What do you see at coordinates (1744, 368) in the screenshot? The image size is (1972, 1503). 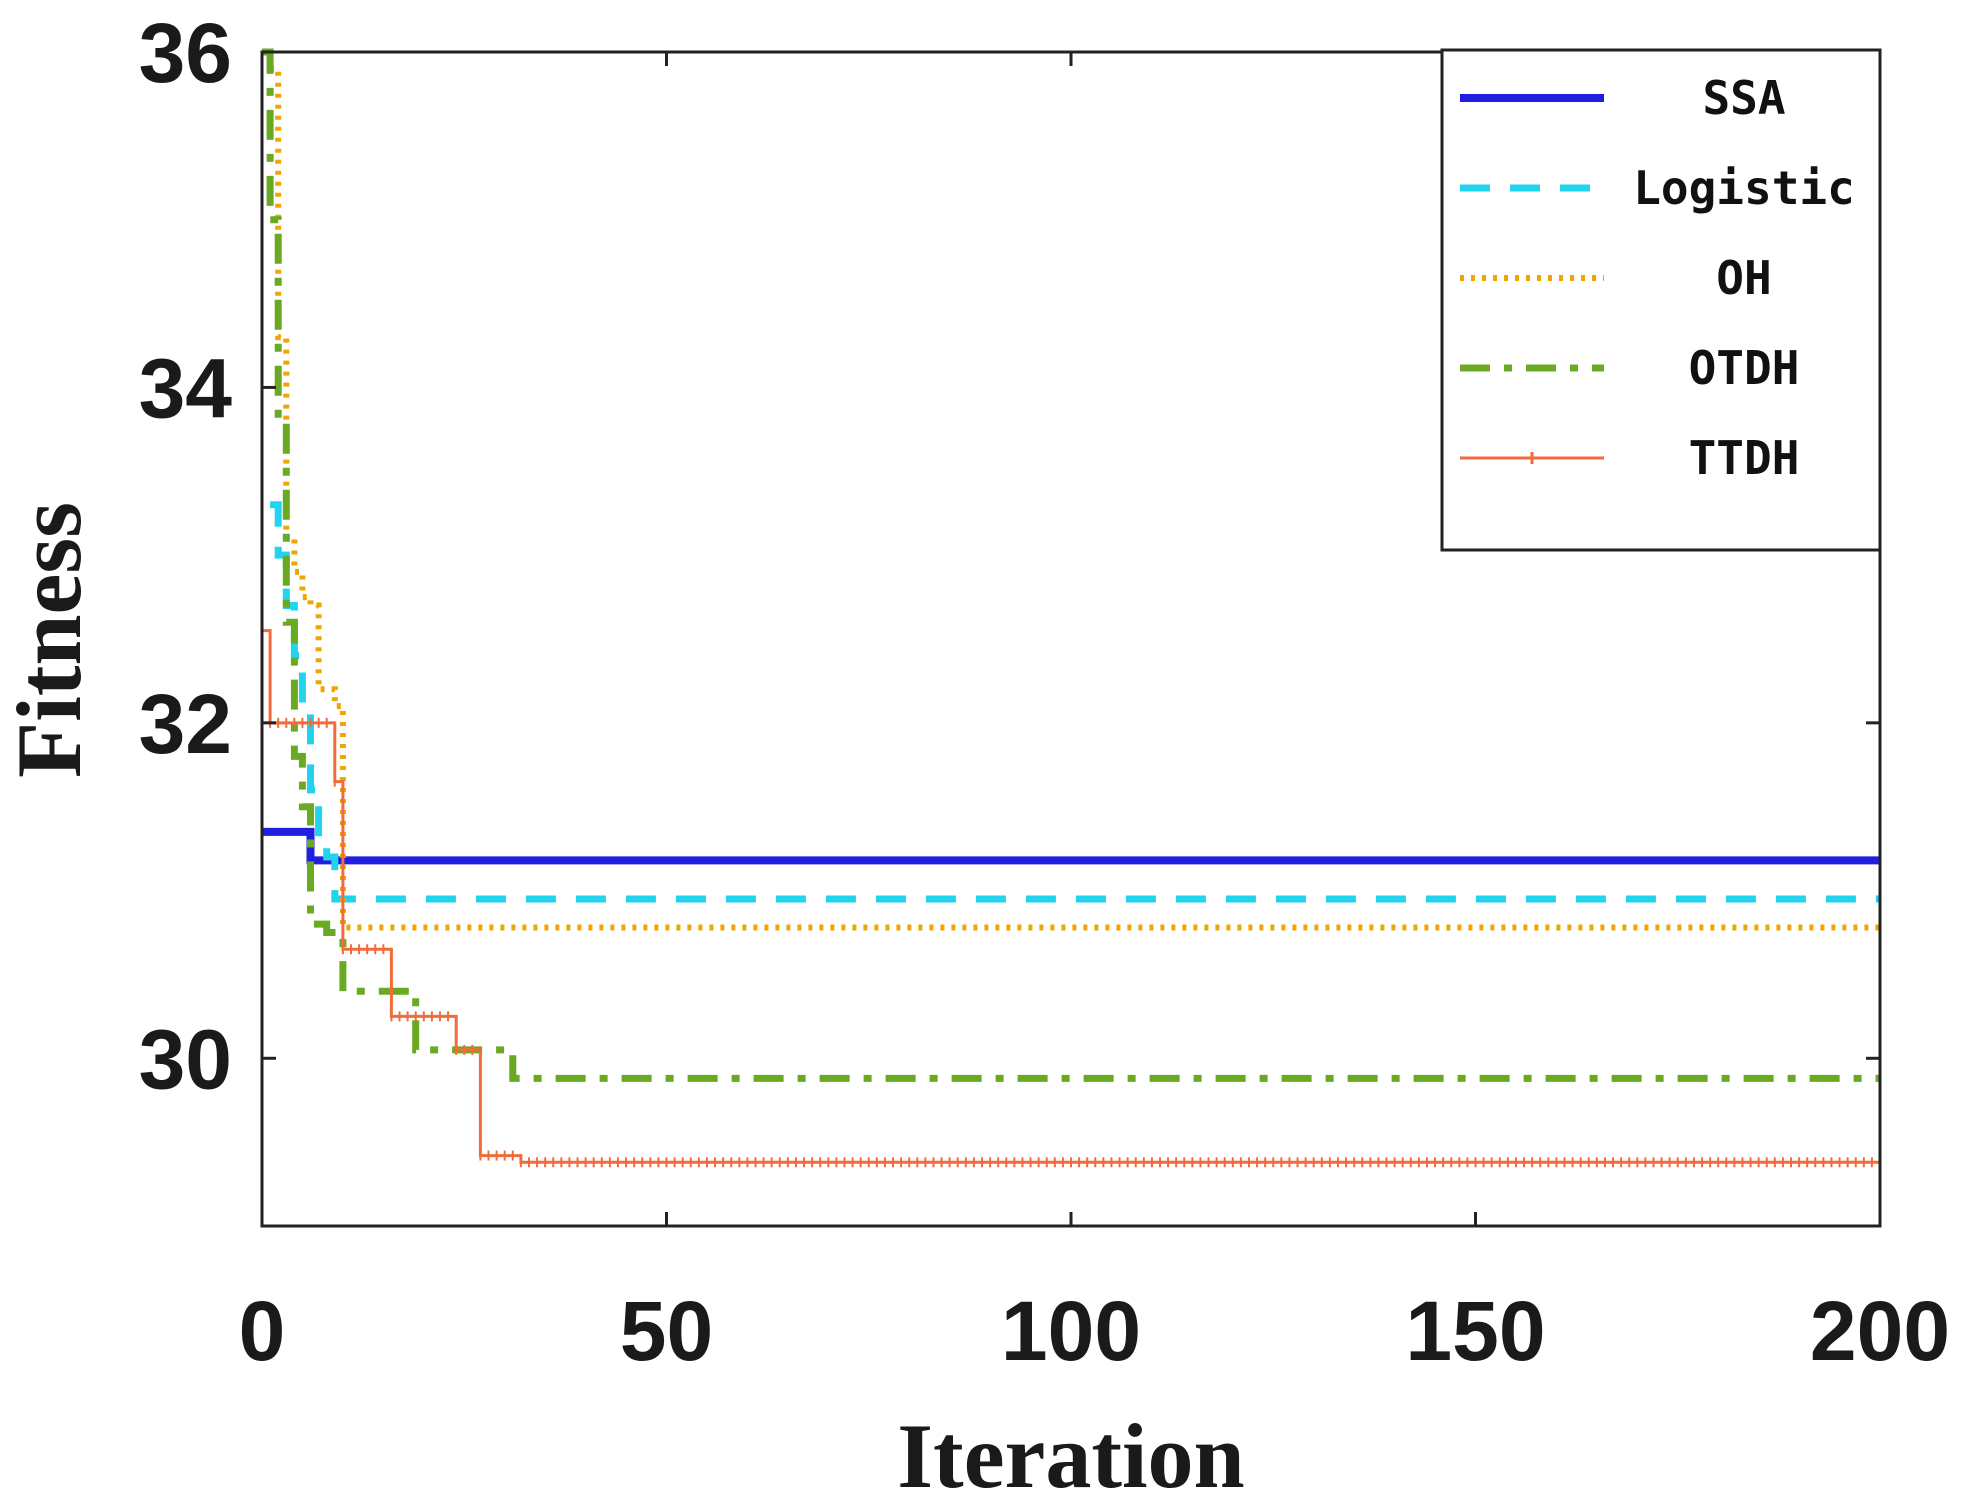 I see `legend-label: OTDH` at bounding box center [1744, 368].